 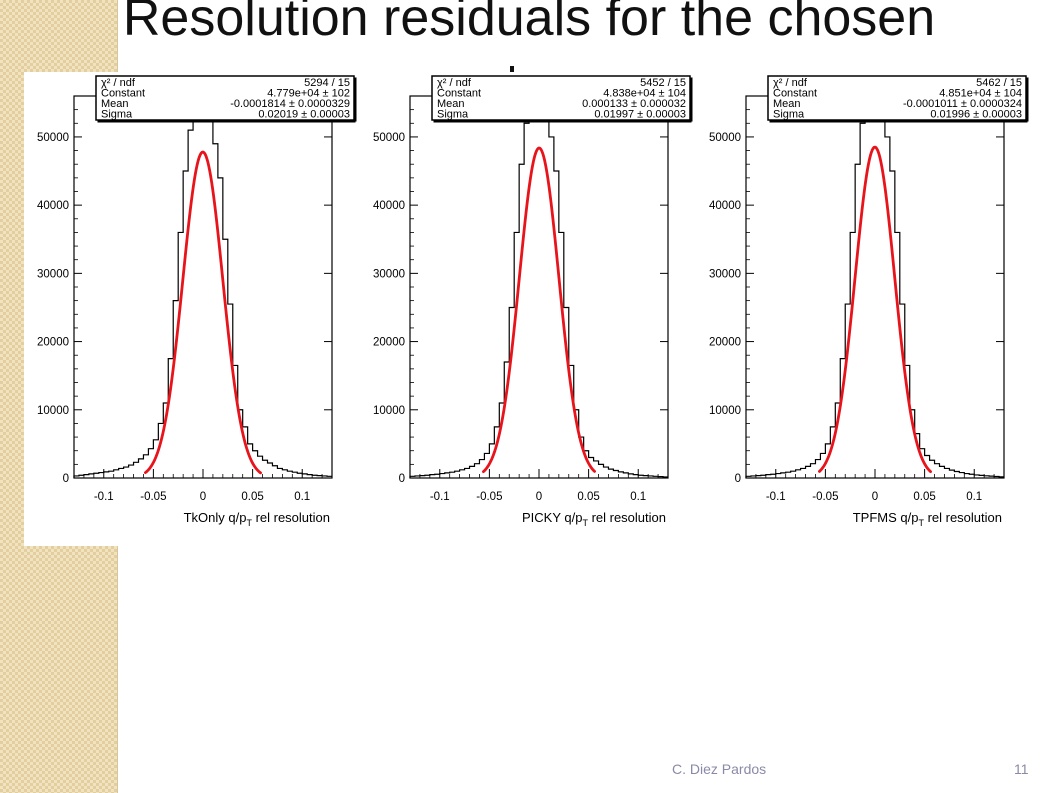 What do you see at coordinates (53, 411) in the screenshot?
I see `chart0-ytick-label-1: 10000` at bounding box center [53, 411].